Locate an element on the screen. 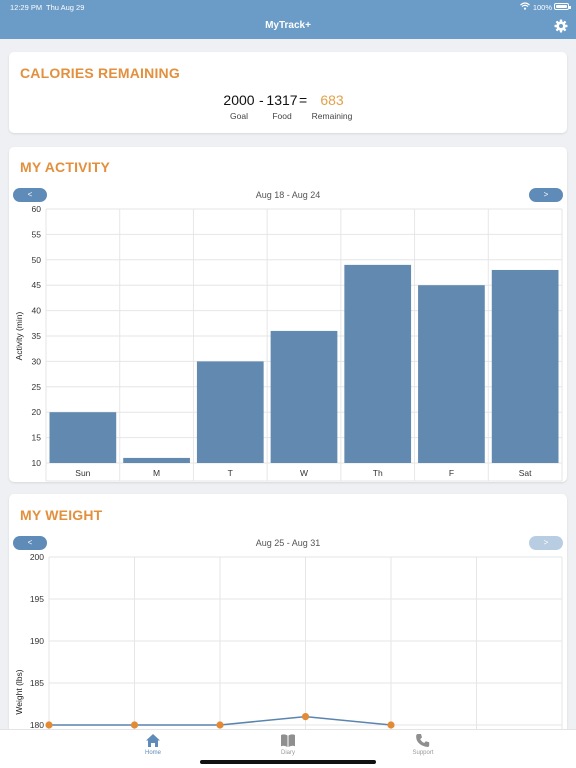  battery-icon is located at coordinates (562, 6).